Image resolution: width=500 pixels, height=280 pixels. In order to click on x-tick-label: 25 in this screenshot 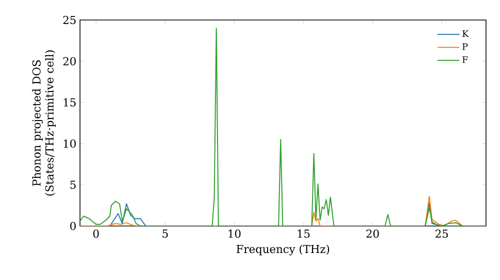, I will do `click(442, 234)`.